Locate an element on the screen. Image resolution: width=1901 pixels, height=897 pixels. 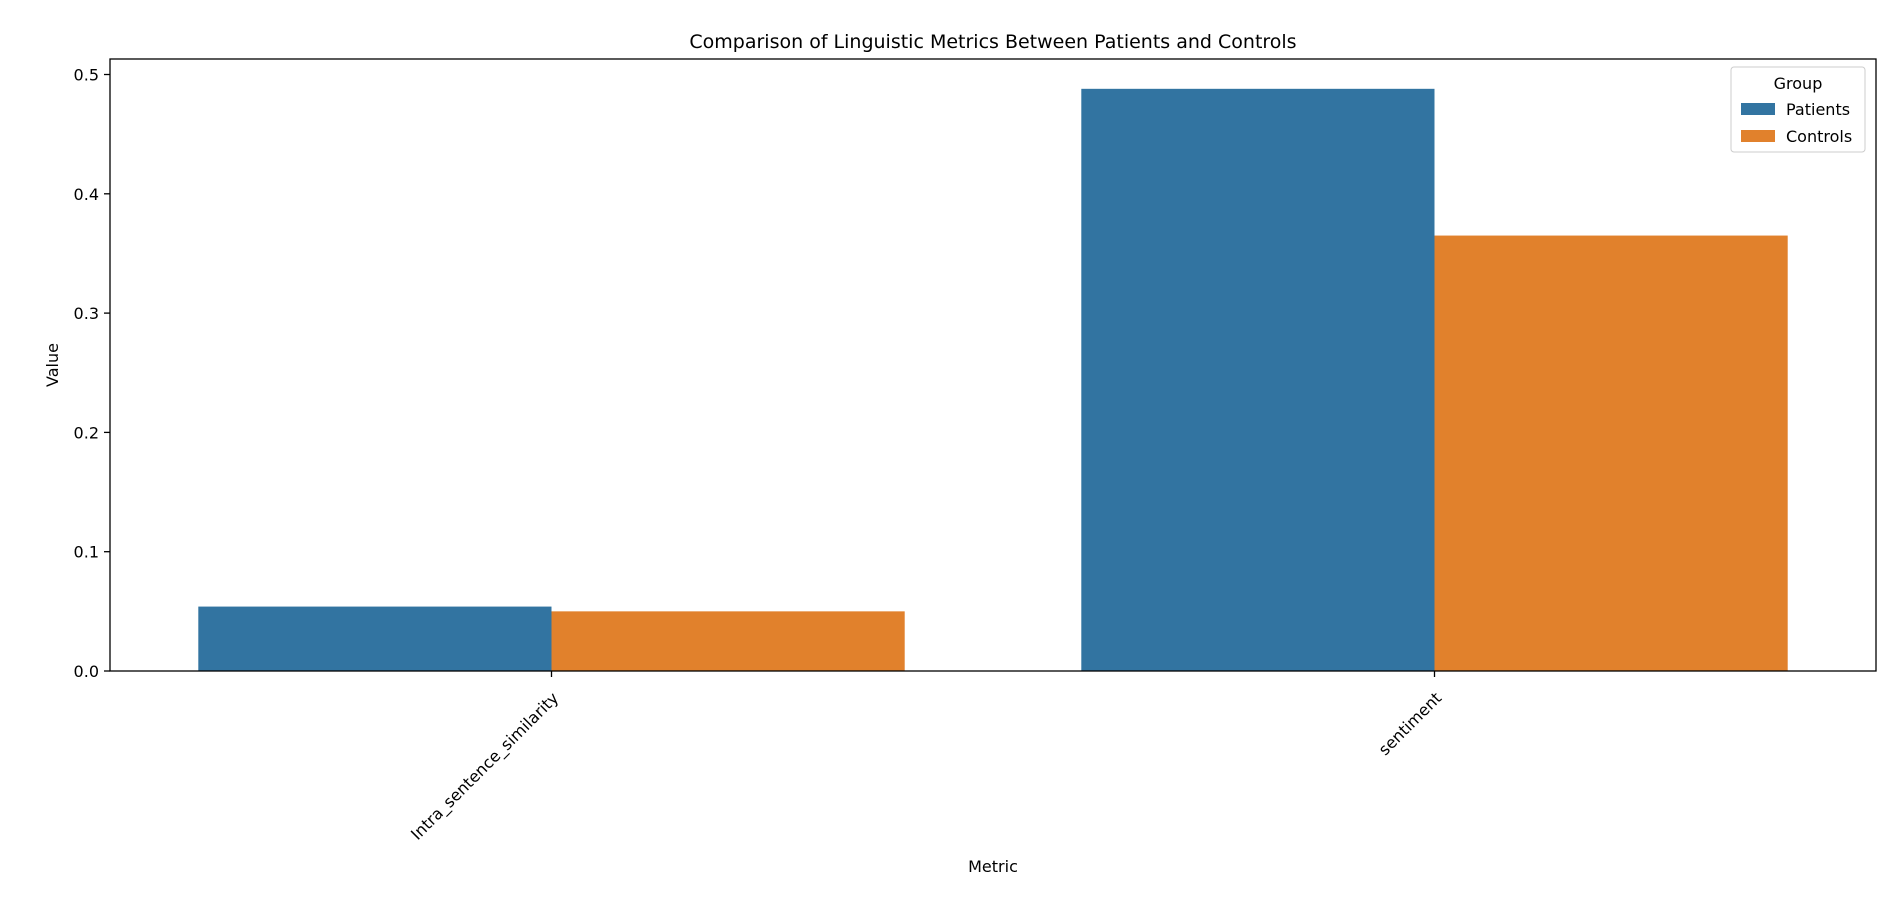
bar-controls-sentiment is located at coordinates (1611, 453).